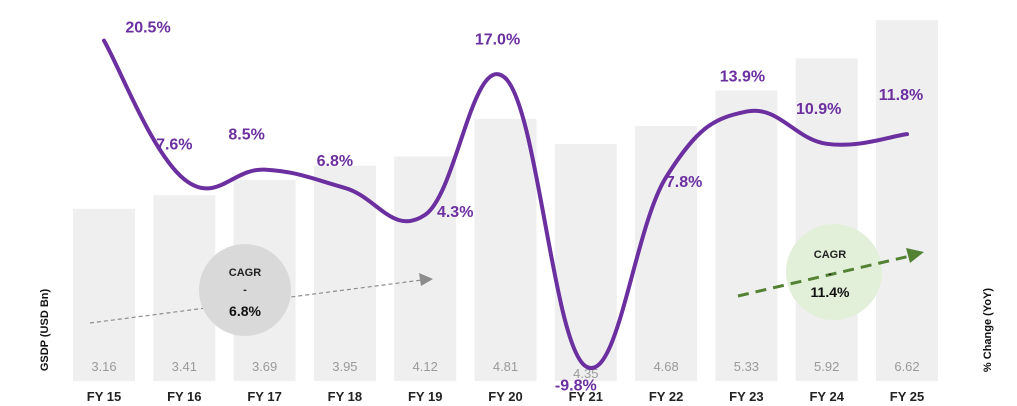  Describe the element at coordinates (576, 385) in the screenshot. I see `yoy-label: -9.8%` at that location.